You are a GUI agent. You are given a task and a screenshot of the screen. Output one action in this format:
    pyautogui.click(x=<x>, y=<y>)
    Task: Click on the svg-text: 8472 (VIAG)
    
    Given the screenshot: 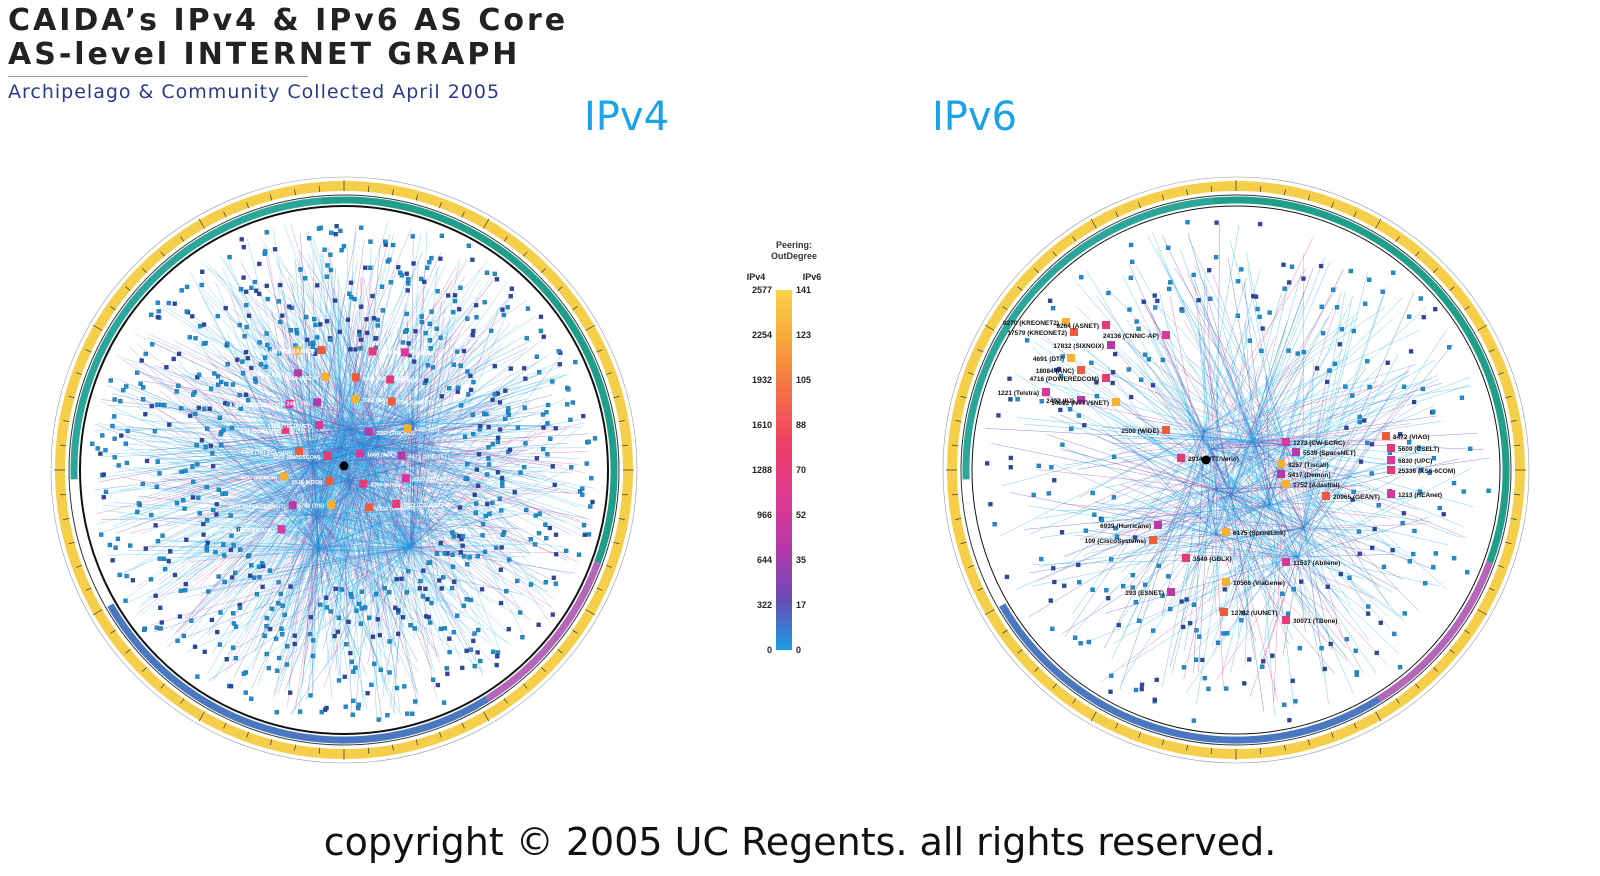 What is the action you would take?
    pyautogui.click(x=1411, y=437)
    